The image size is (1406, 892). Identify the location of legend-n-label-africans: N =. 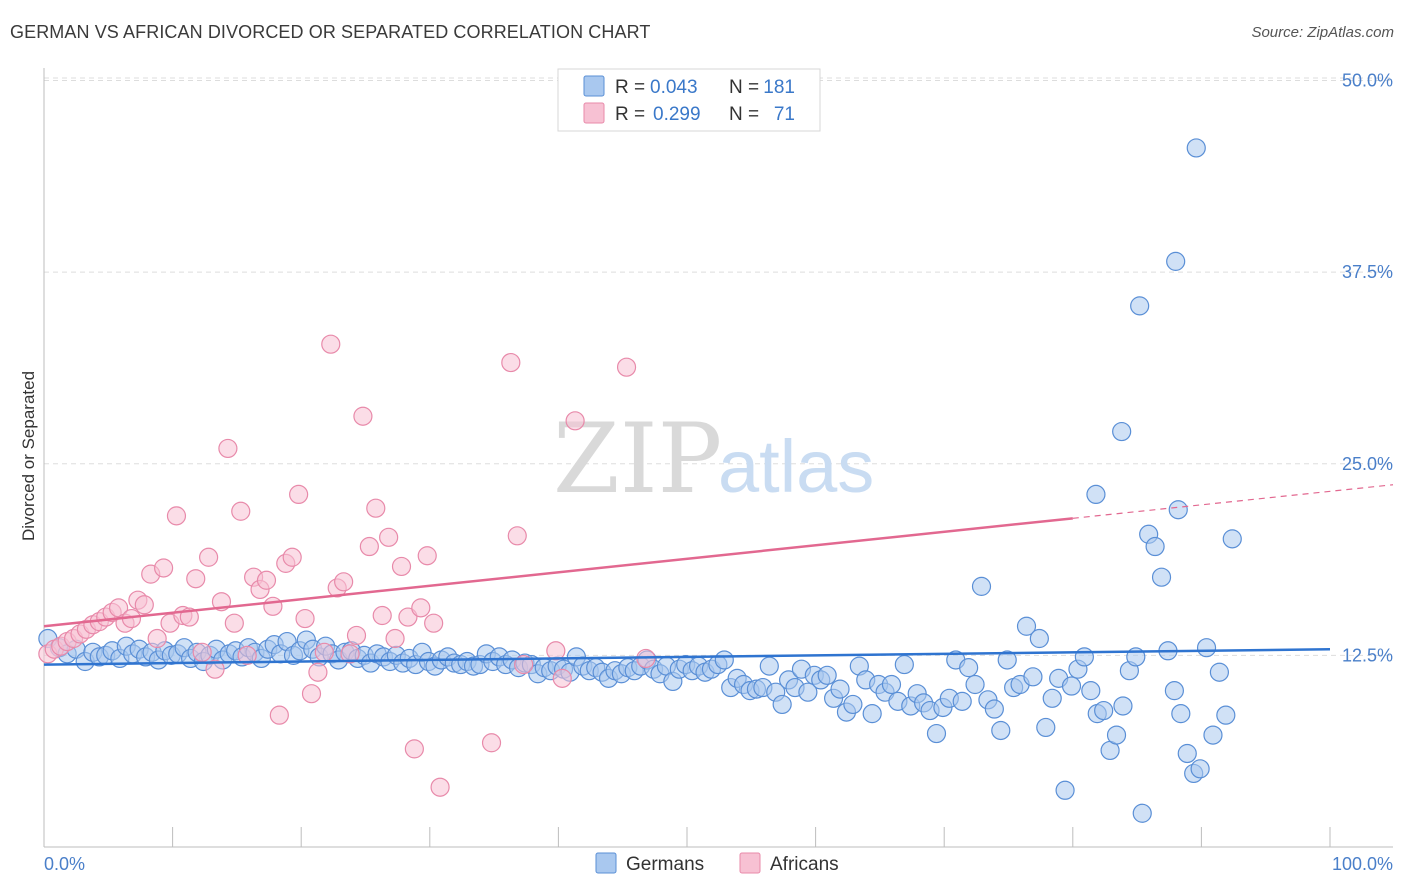
(744, 114).